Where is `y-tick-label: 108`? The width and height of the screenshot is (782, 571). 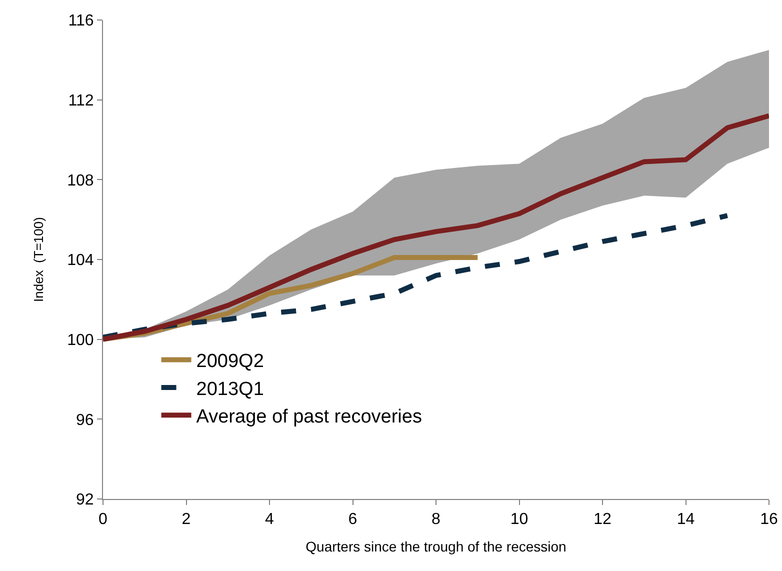 y-tick-label: 108 is located at coordinates (80, 181).